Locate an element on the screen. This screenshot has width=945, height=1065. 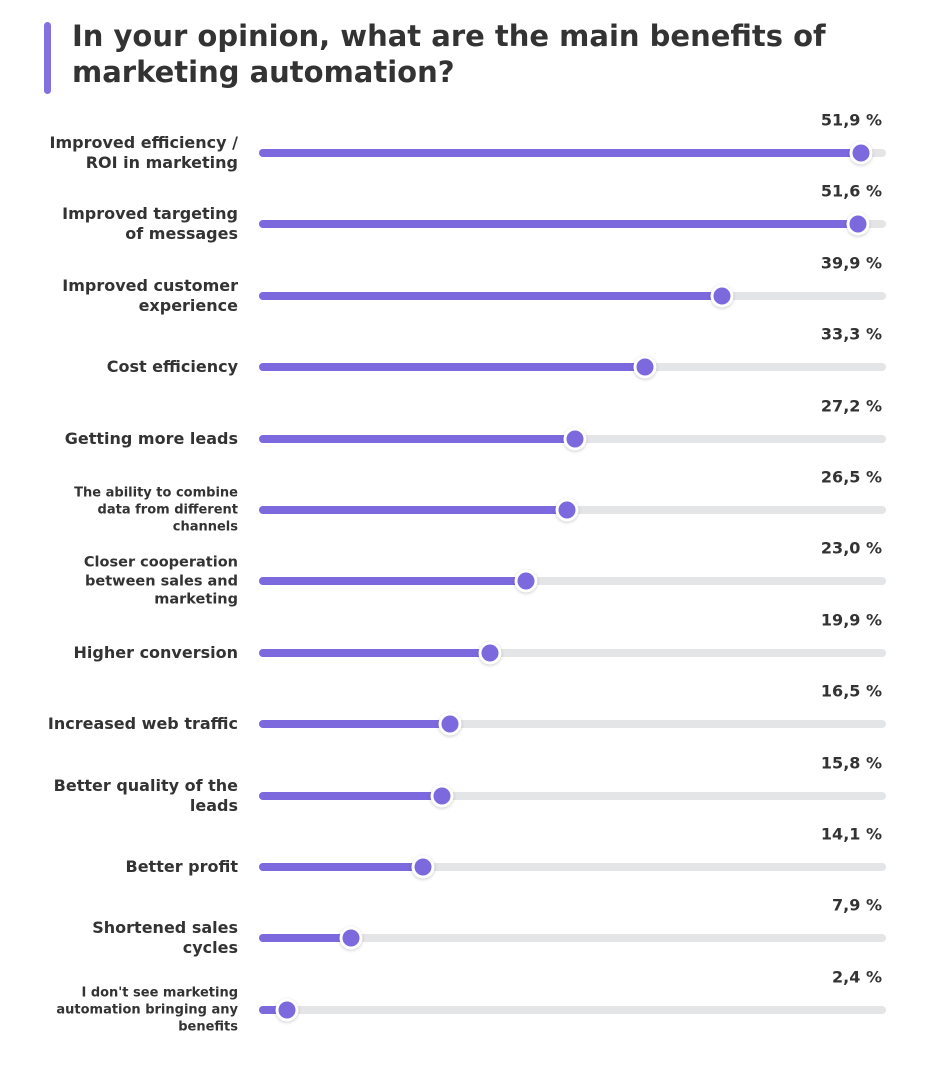
category-label: Improved customer experience is located at coordinates (150, 295).